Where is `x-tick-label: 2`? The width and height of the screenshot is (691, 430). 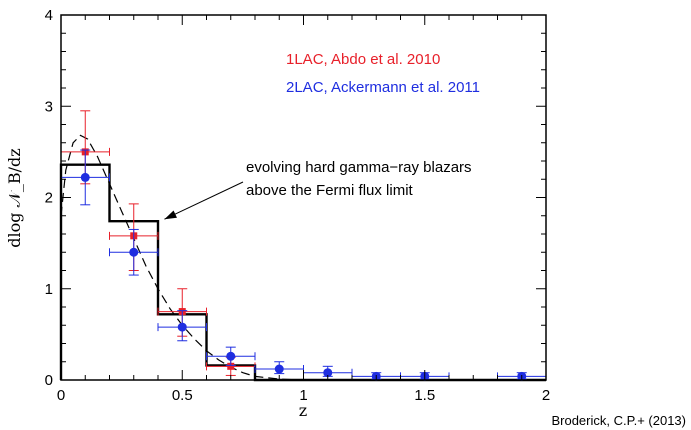
x-tick-label: 2 is located at coordinates (546, 395).